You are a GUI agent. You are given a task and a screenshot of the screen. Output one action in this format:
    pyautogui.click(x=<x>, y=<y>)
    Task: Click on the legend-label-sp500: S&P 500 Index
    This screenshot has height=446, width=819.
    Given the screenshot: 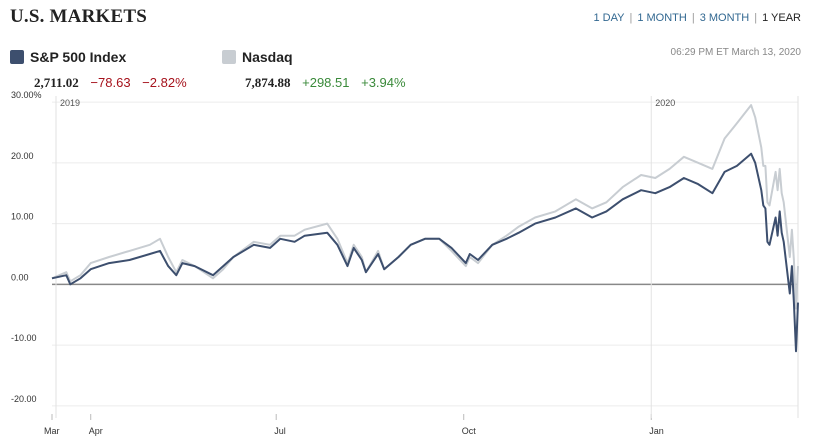 What is the action you would take?
    pyautogui.click(x=78, y=57)
    